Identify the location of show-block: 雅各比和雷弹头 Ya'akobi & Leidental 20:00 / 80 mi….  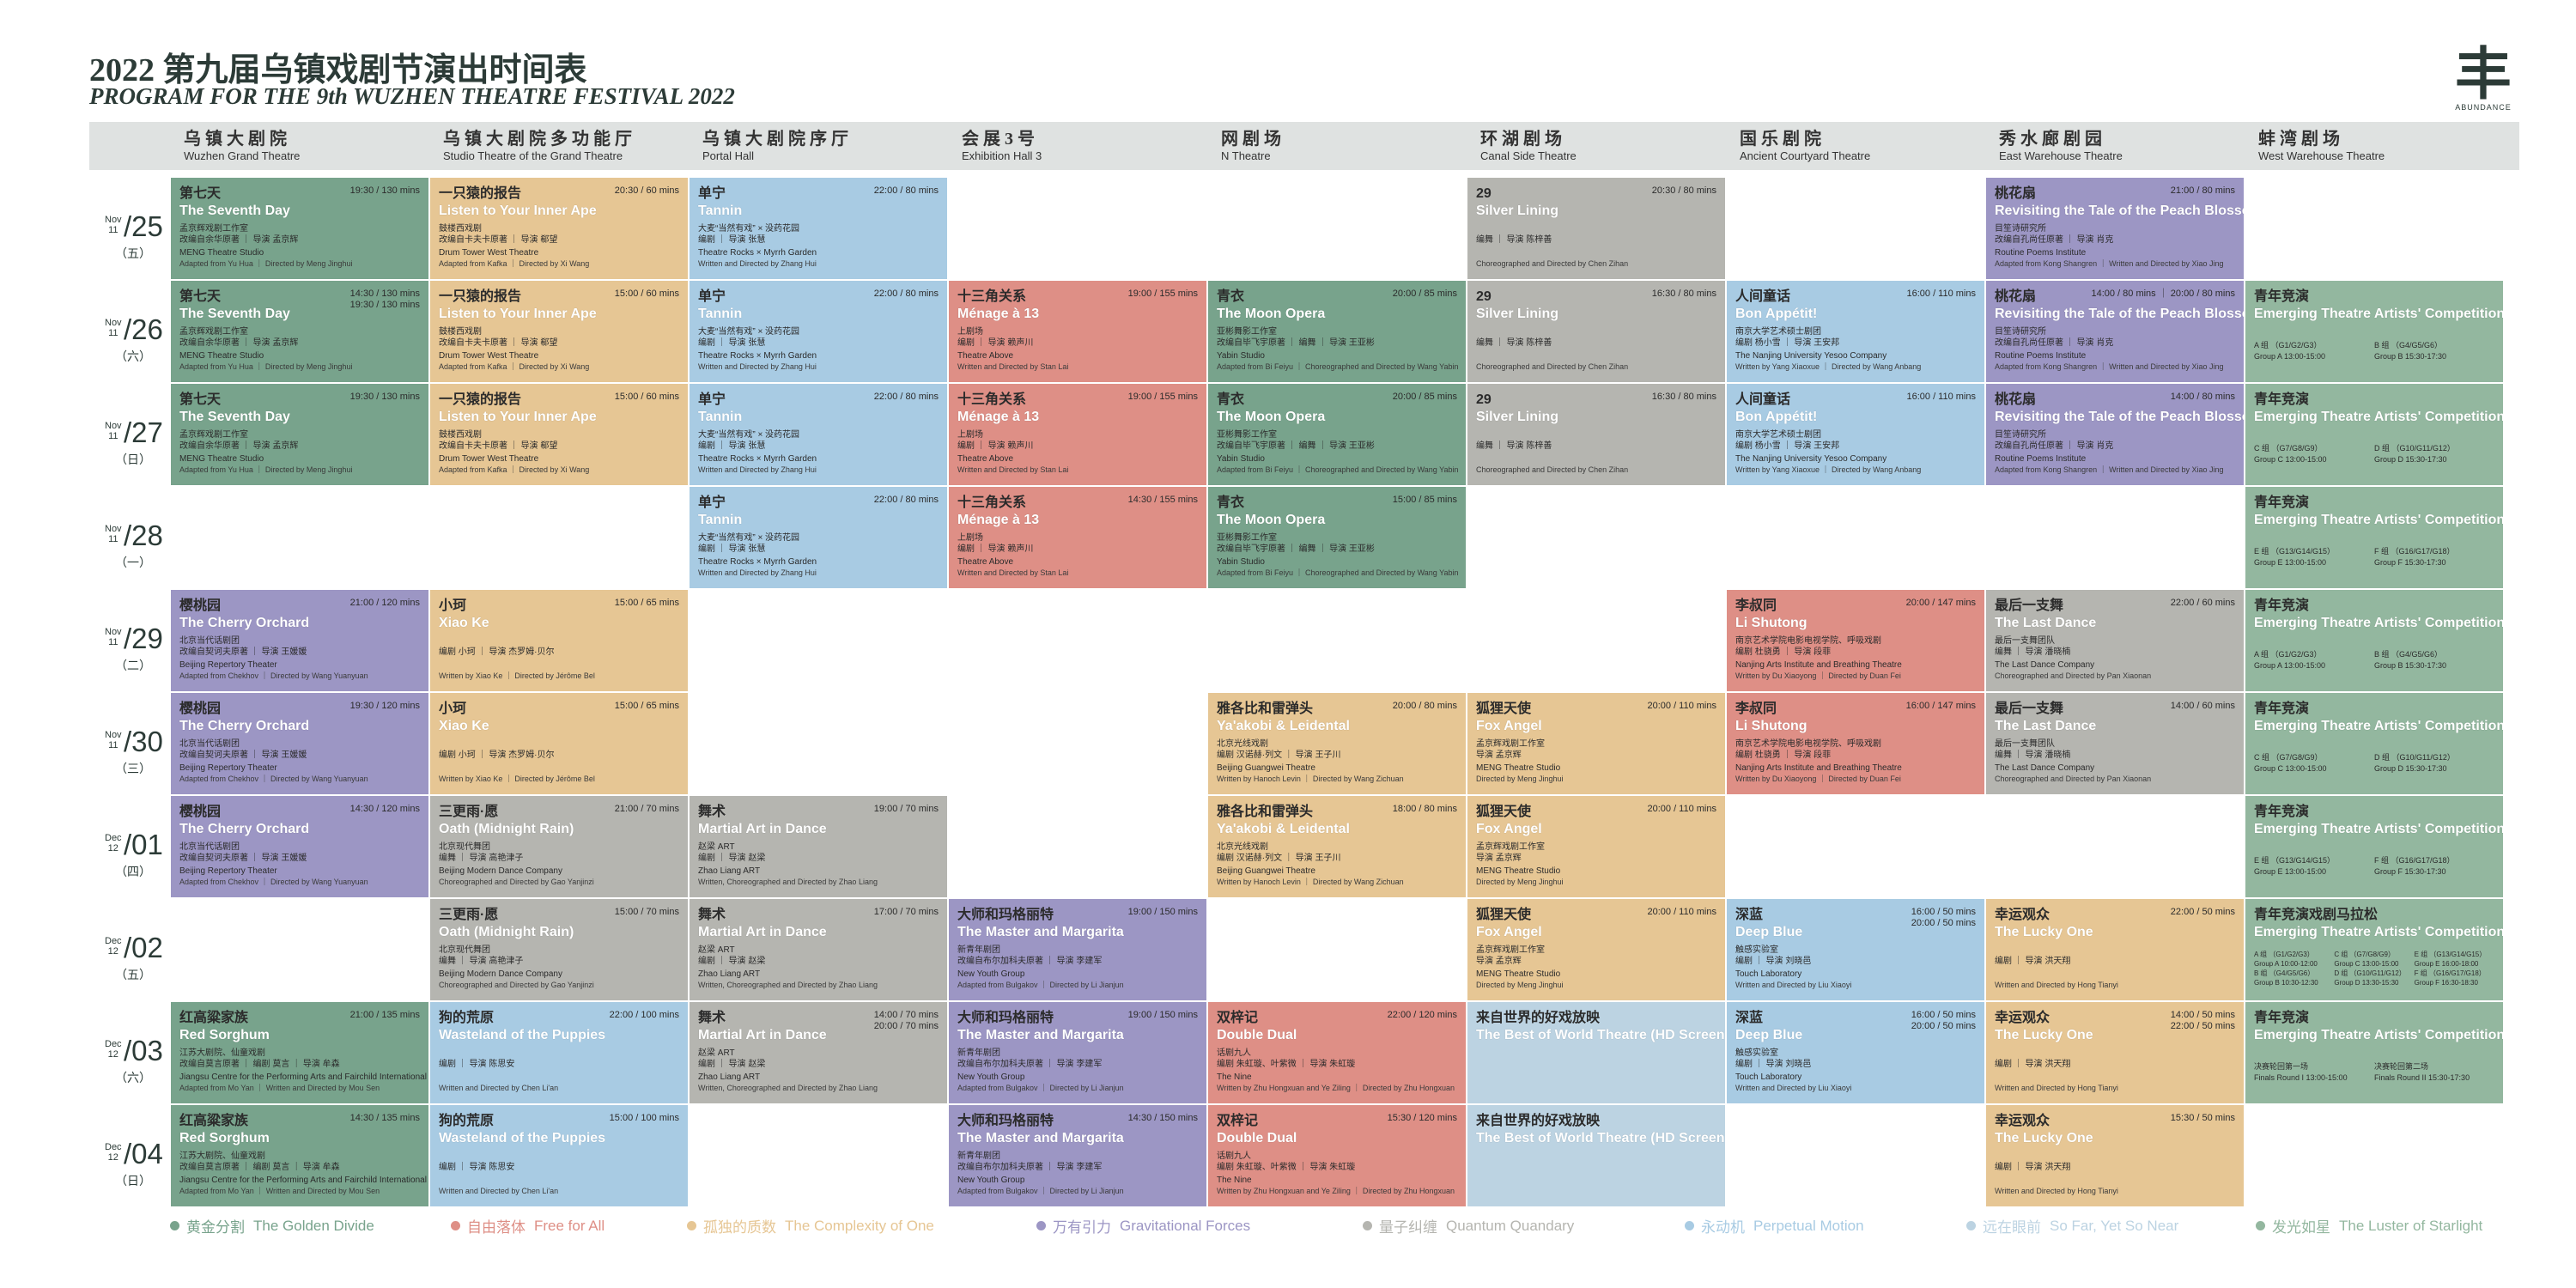
(1337, 744).